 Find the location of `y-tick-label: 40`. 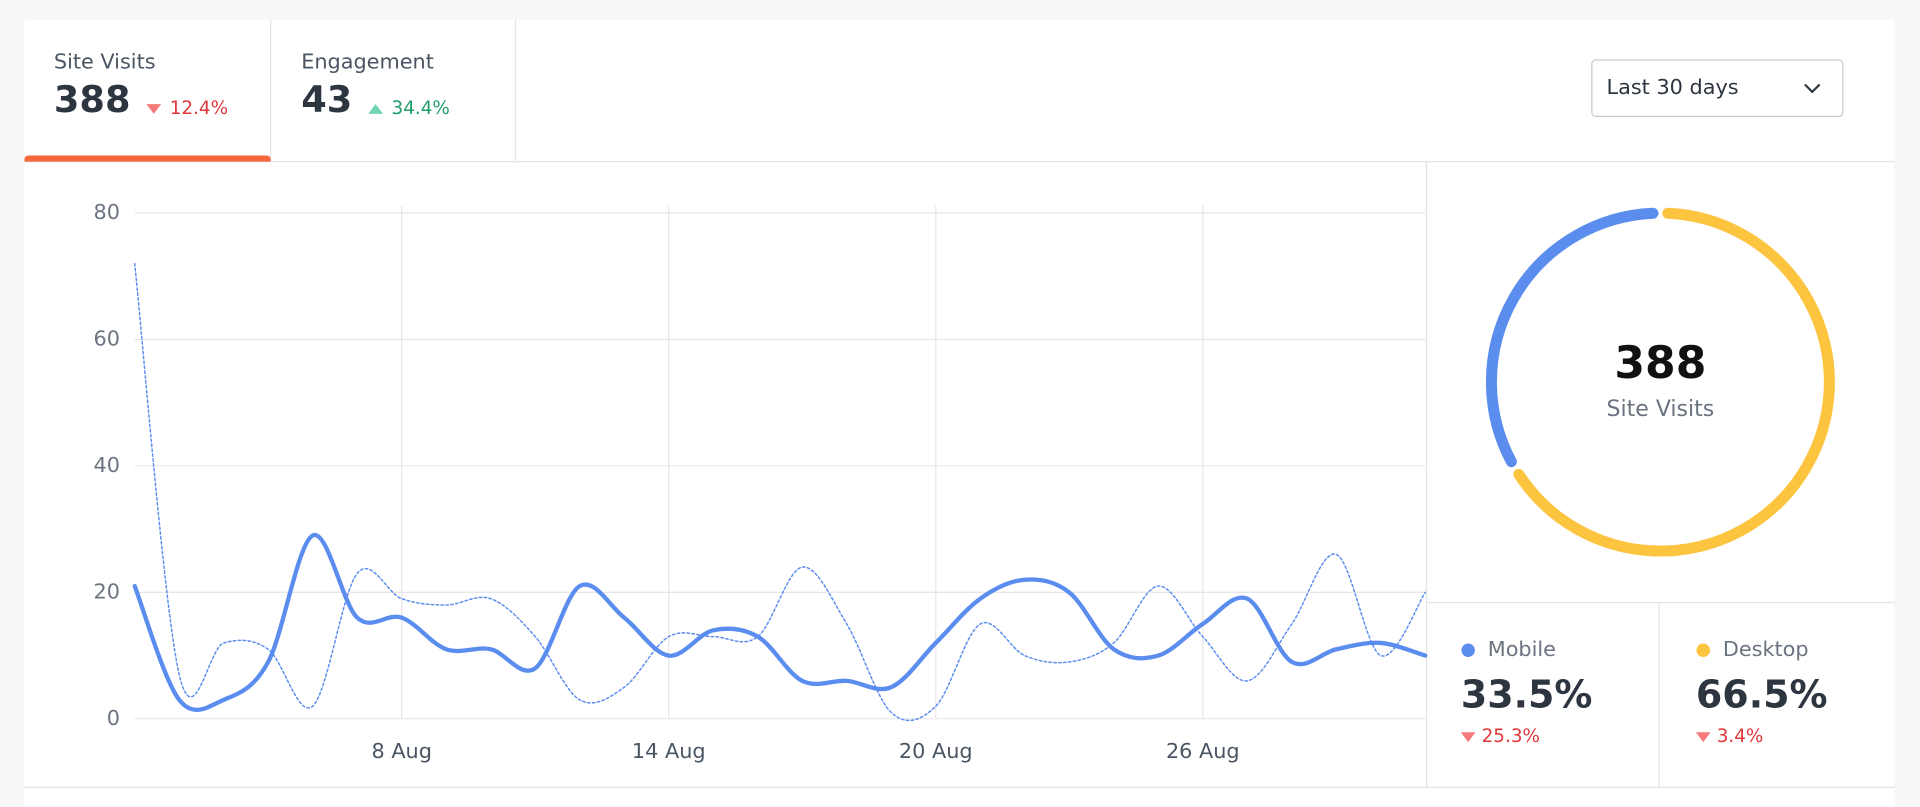

y-tick-label: 40 is located at coordinates (107, 465).